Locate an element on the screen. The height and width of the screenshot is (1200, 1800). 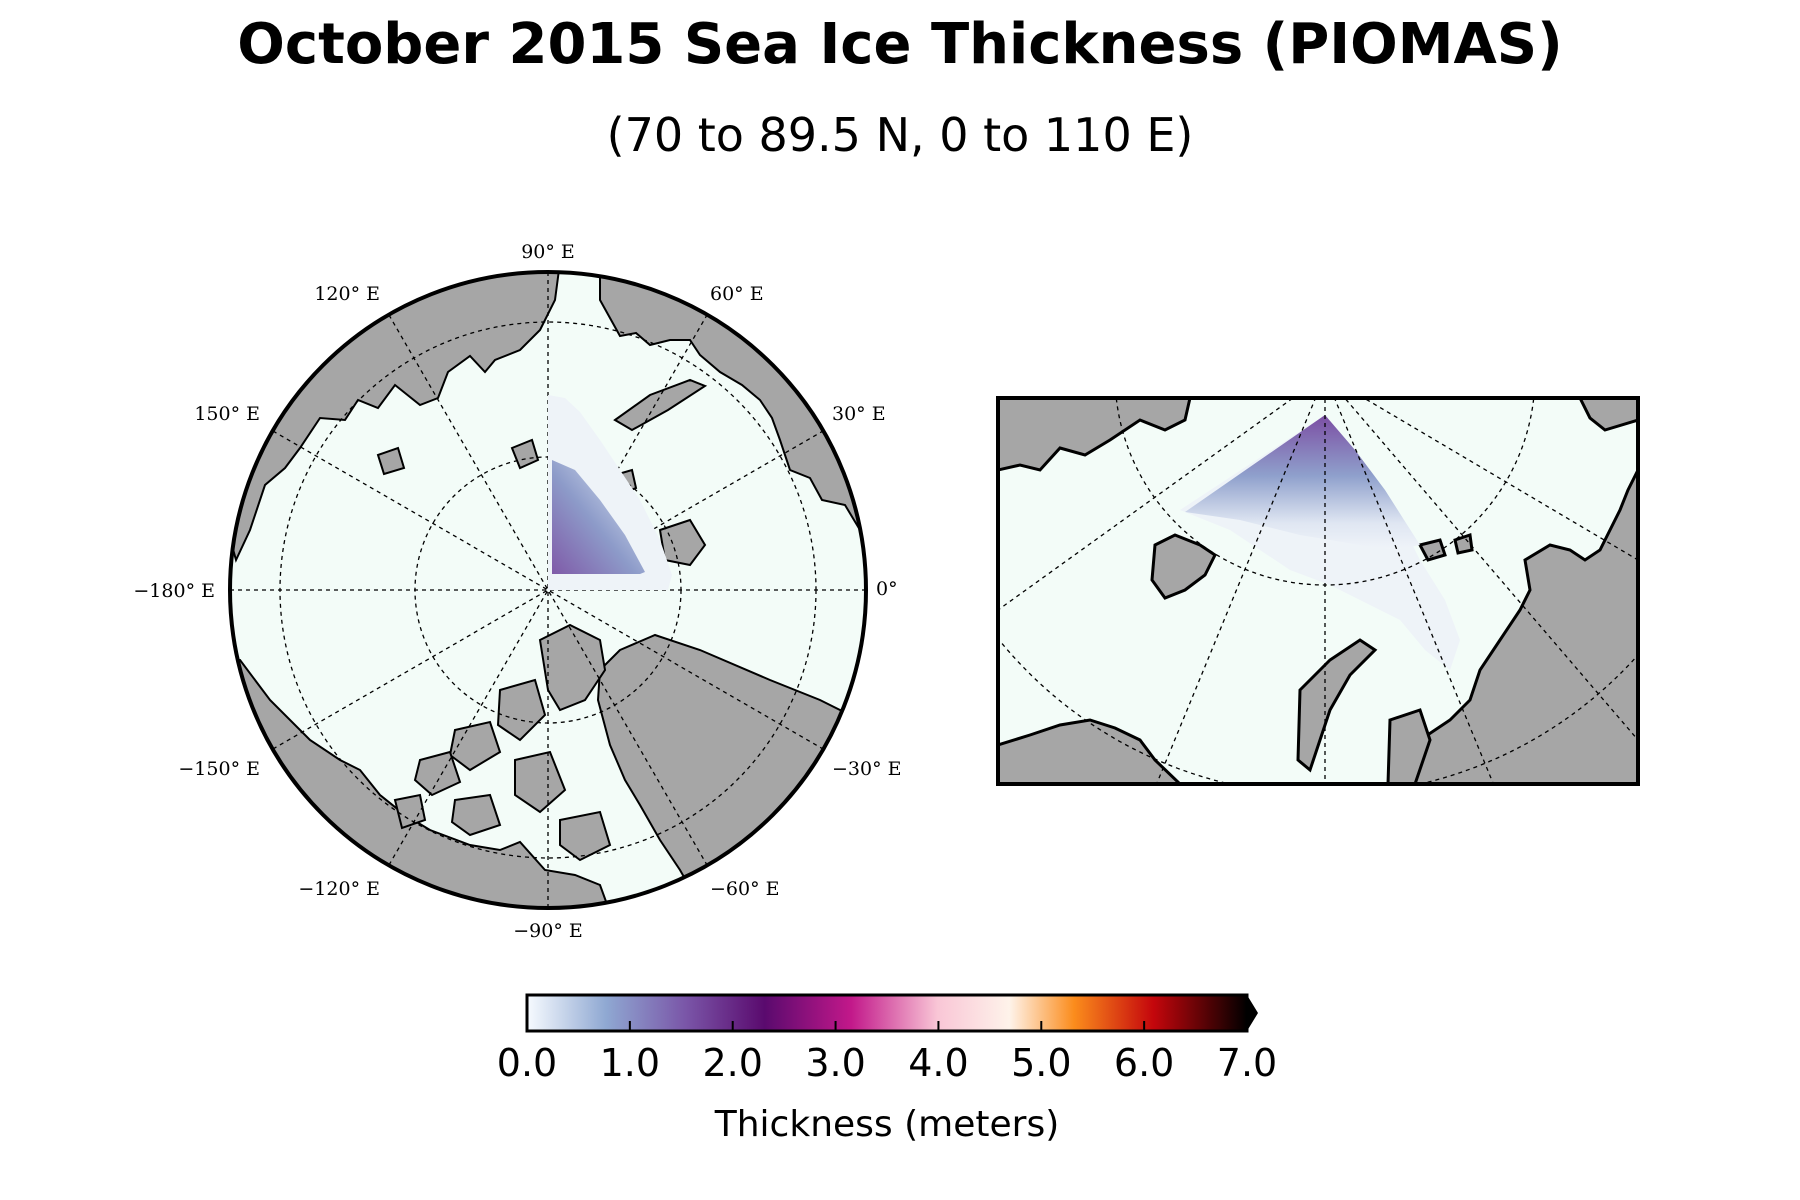
inset-land is located at coordinates (1318, 591).